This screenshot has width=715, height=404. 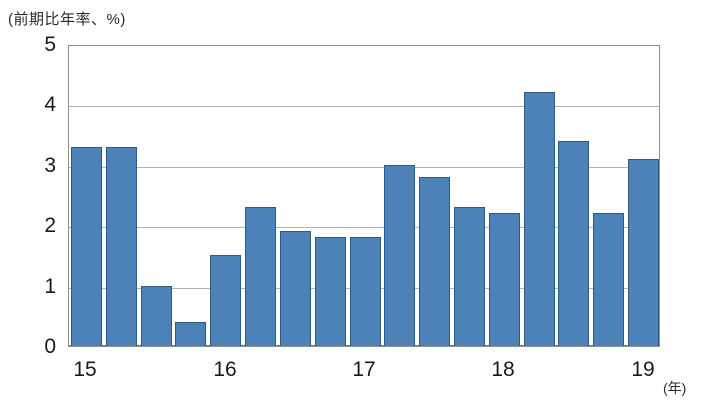 What do you see at coordinates (469, 276) in the screenshot?
I see `bar-2017Q4` at bounding box center [469, 276].